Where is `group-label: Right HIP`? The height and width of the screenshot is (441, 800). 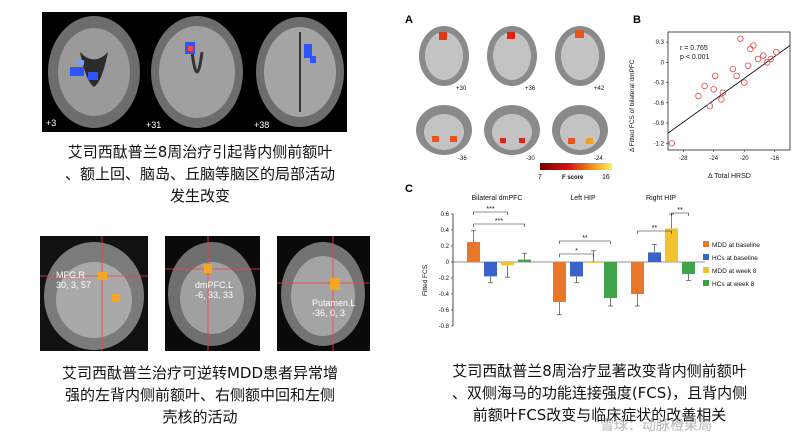
group-label: Right HIP is located at coordinates (661, 198).